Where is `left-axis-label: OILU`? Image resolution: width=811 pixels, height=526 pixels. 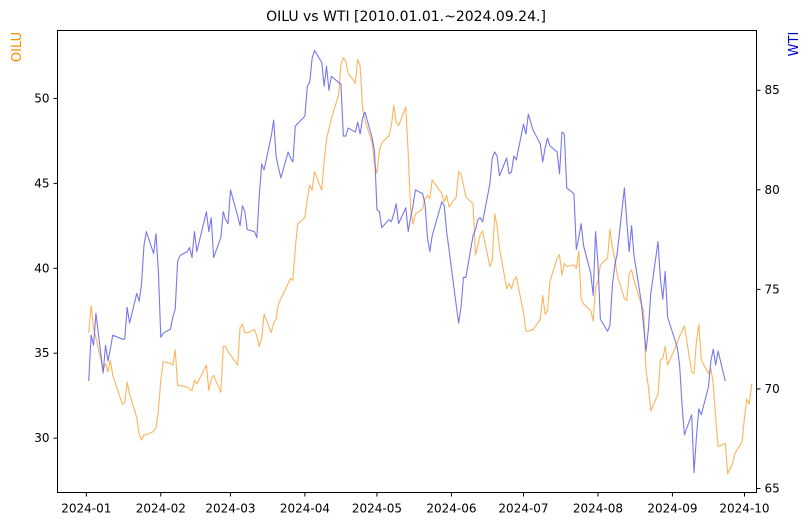 left-axis-label: OILU is located at coordinates (17, 47).